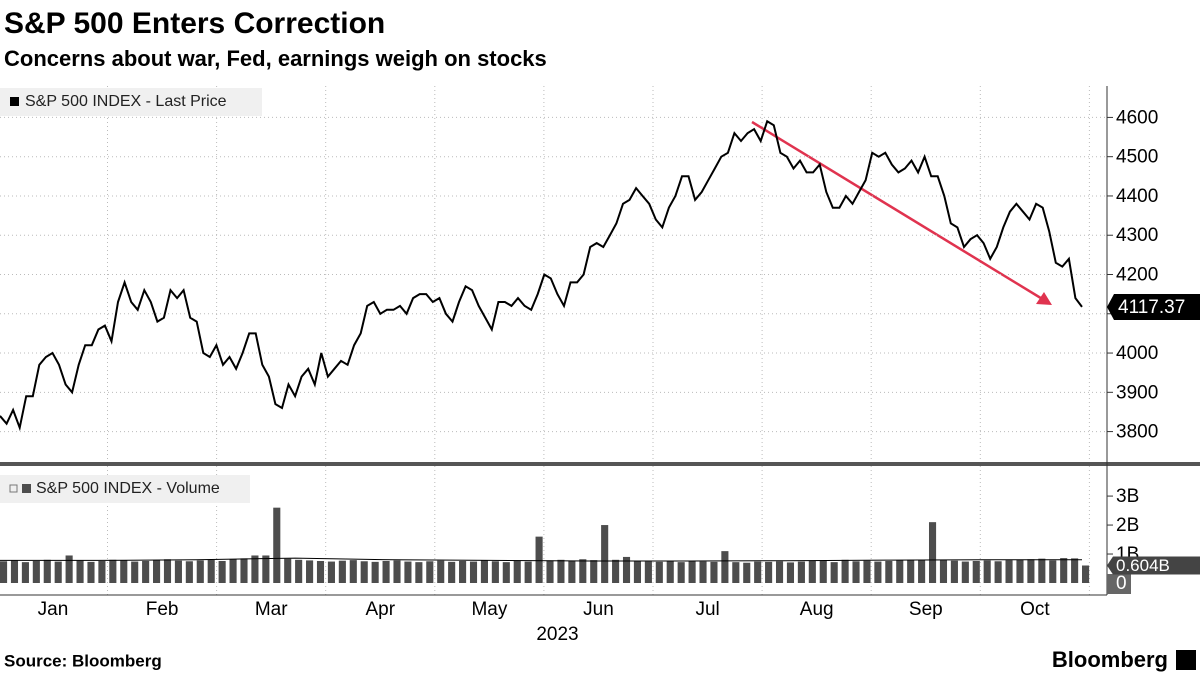 The image size is (1200, 680). I want to click on x-tick-label: Jul, so click(707, 609).